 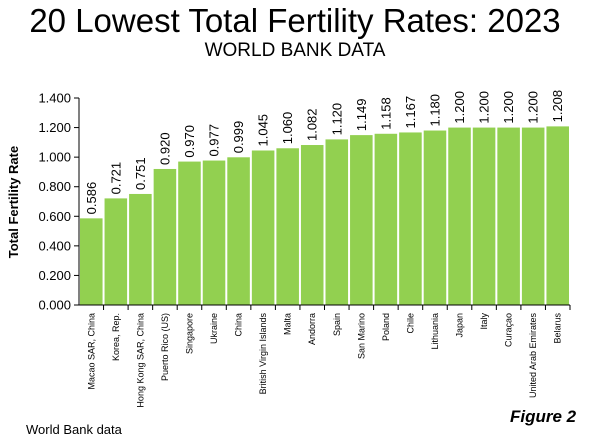 What do you see at coordinates (533, 356) in the screenshot?
I see `category-label: United Arab Emirates` at bounding box center [533, 356].